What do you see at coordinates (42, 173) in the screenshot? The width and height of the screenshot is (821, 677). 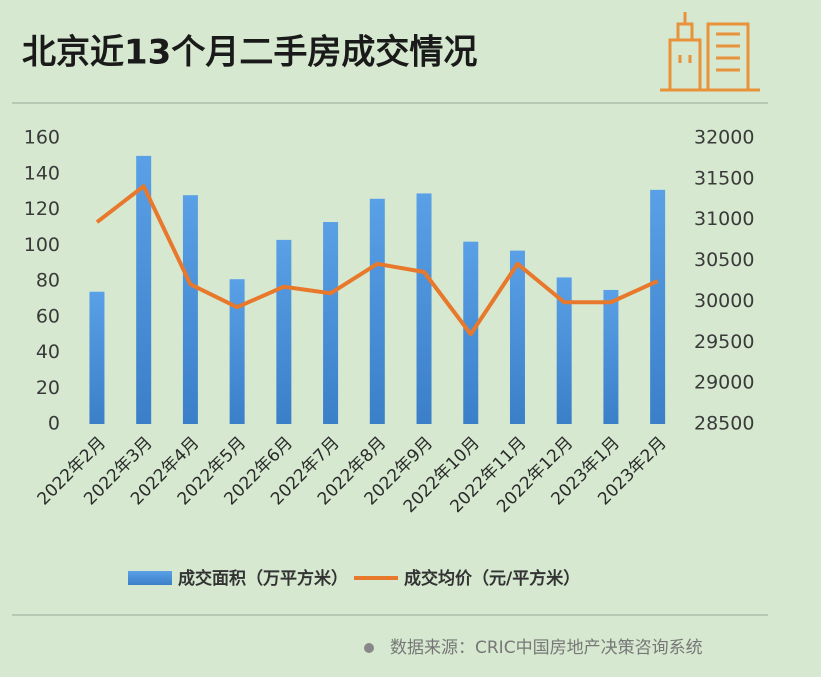 I see `y-tick-label: 140` at bounding box center [42, 173].